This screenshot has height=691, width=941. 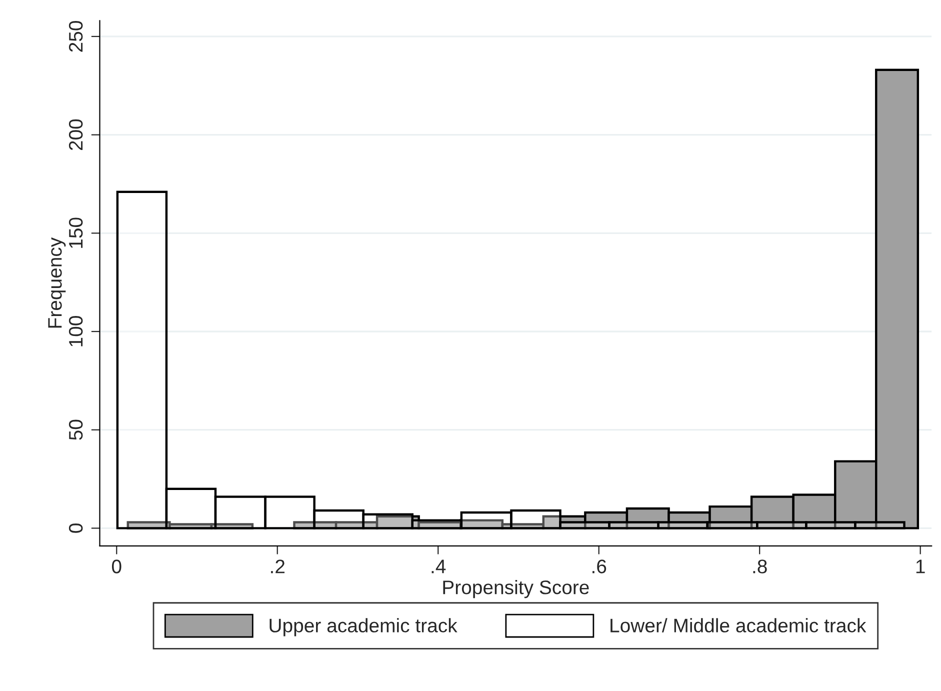 What do you see at coordinates (75, 331) in the screenshot?
I see `y-tick-label: 100` at bounding box center [75, 331].